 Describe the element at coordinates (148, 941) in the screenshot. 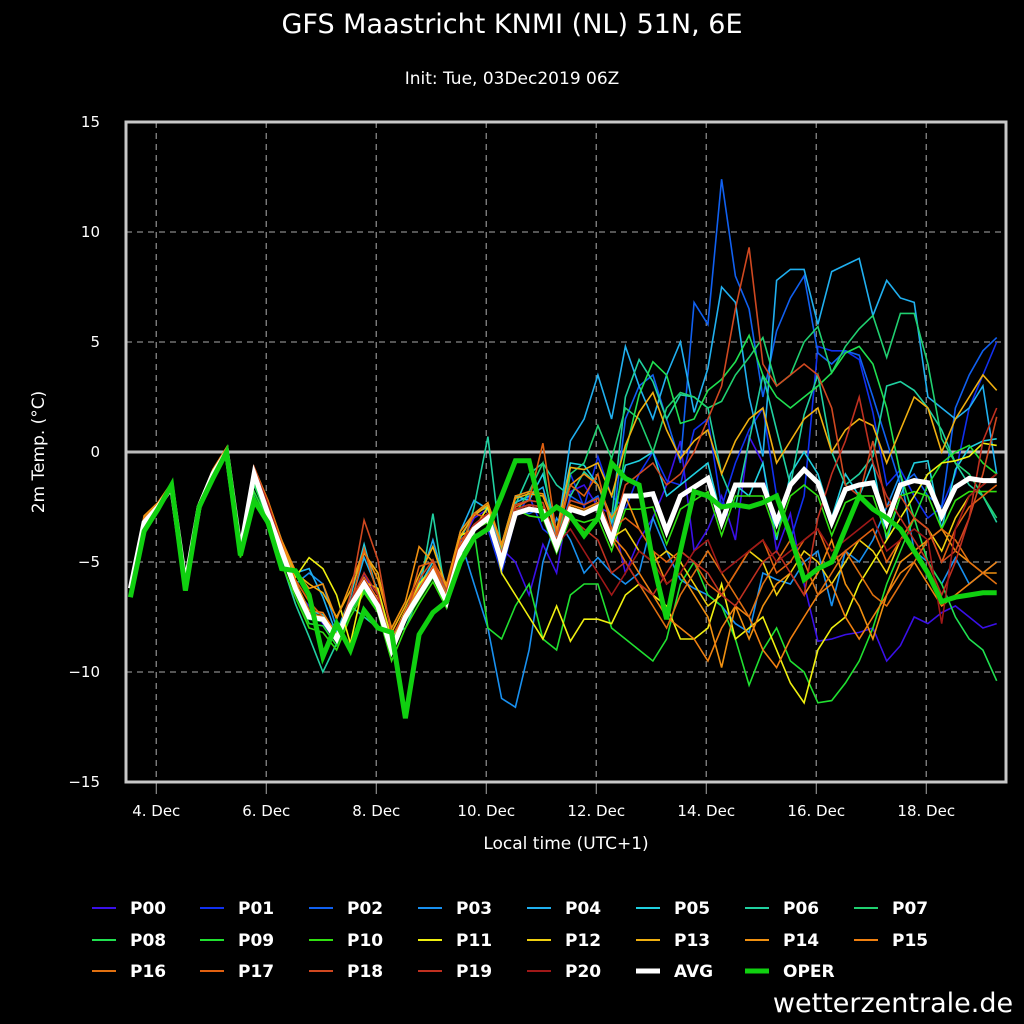

I see `legend-label-p08: P08` at that location.